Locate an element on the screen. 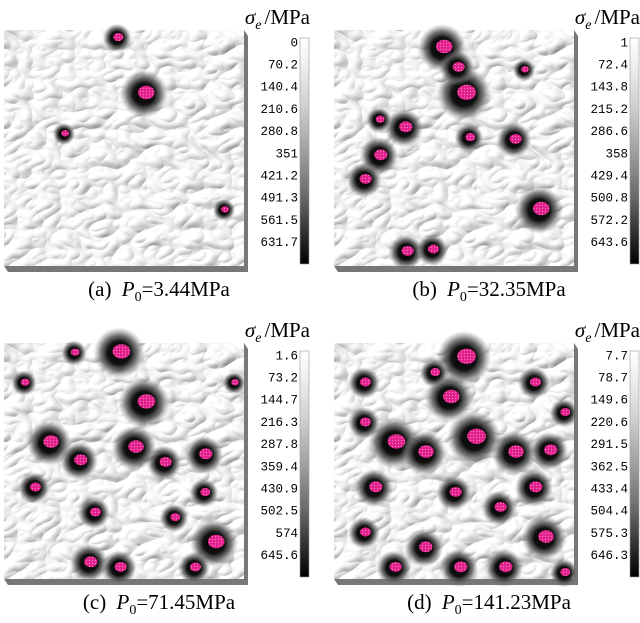 Image resolution: width=640 pixels, height=623 pixels. caption: (c) P0=71.45MPa is located at coordinates (159, 604).